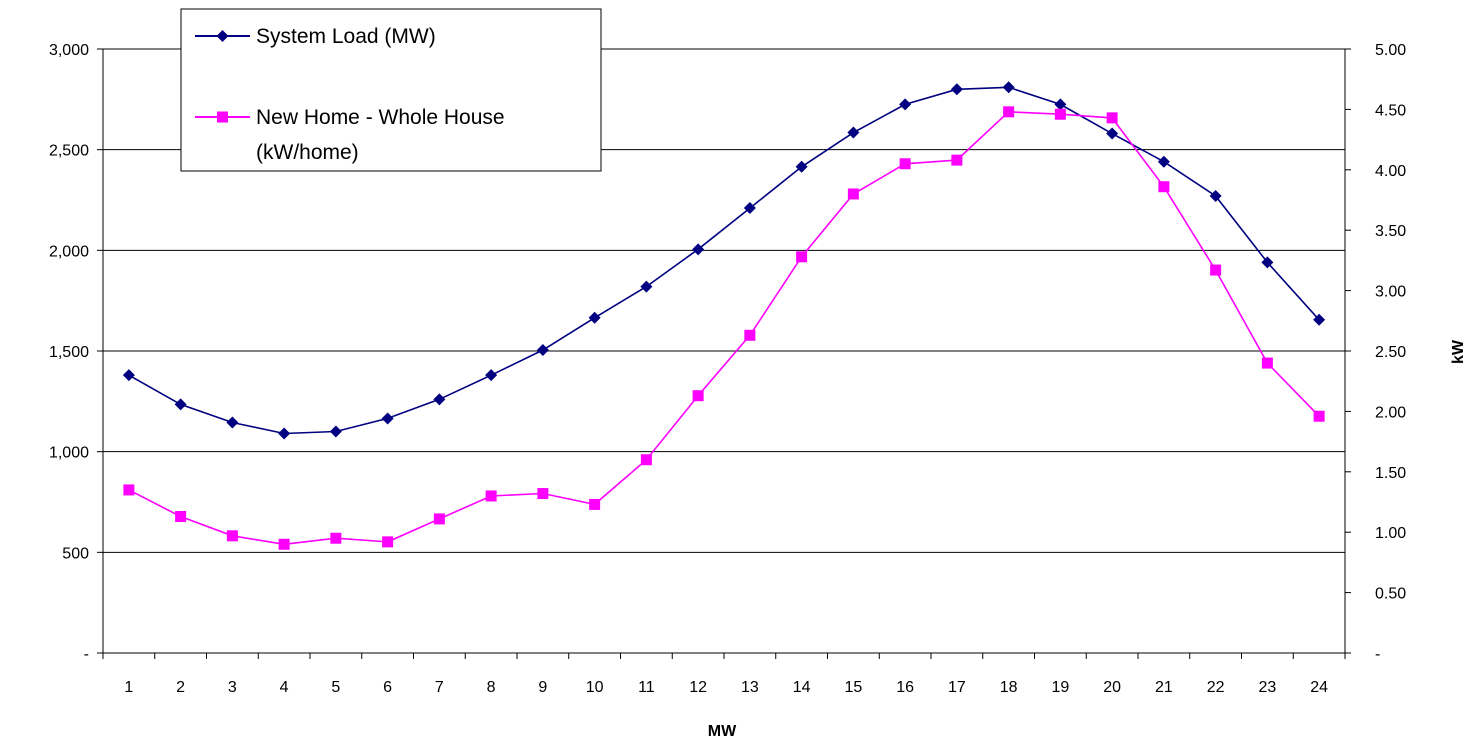  What do you see at coordinates (1319, 687) in the screenshot?
I see `x-tick-label: 24` at bounding box center [1319, 687].